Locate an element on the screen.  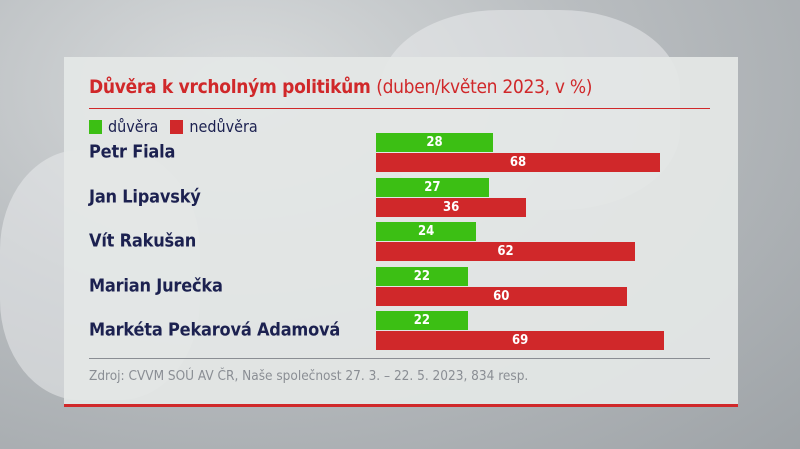
title-main: Důvěra k vrcholným politikům is located at coordinates (230, 87).